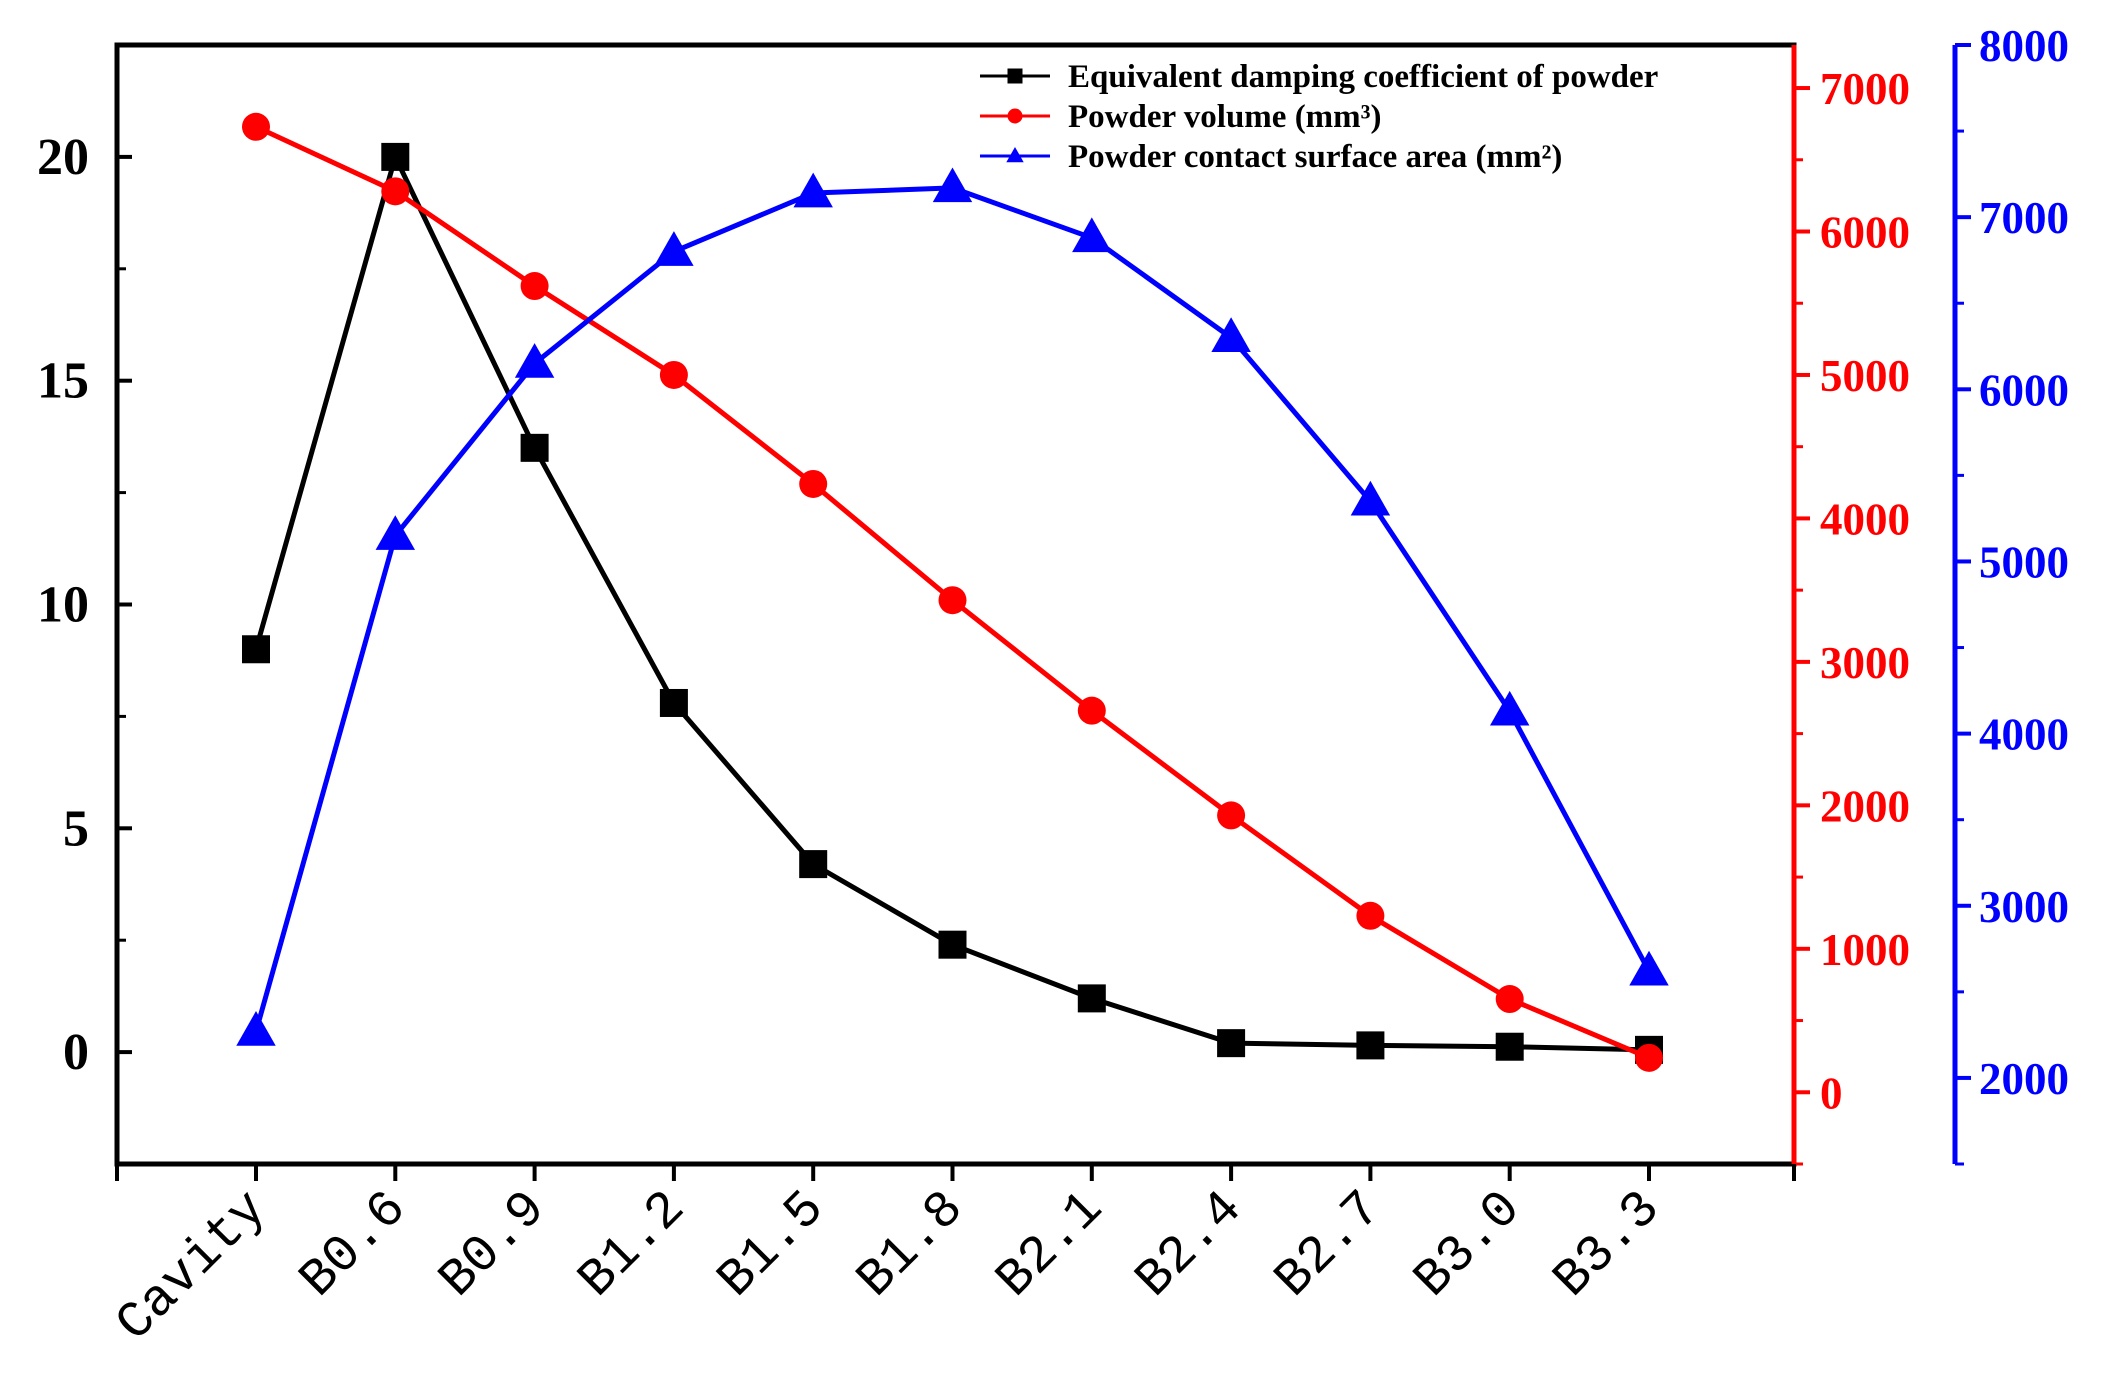 Image resolution: width=2113 pixels, height=1389 pixels. What do you see at coordinates (1607, 1245) in the screenshot?
I see `x-tick-label: B3.3` at bounding box center [1607, 1245].